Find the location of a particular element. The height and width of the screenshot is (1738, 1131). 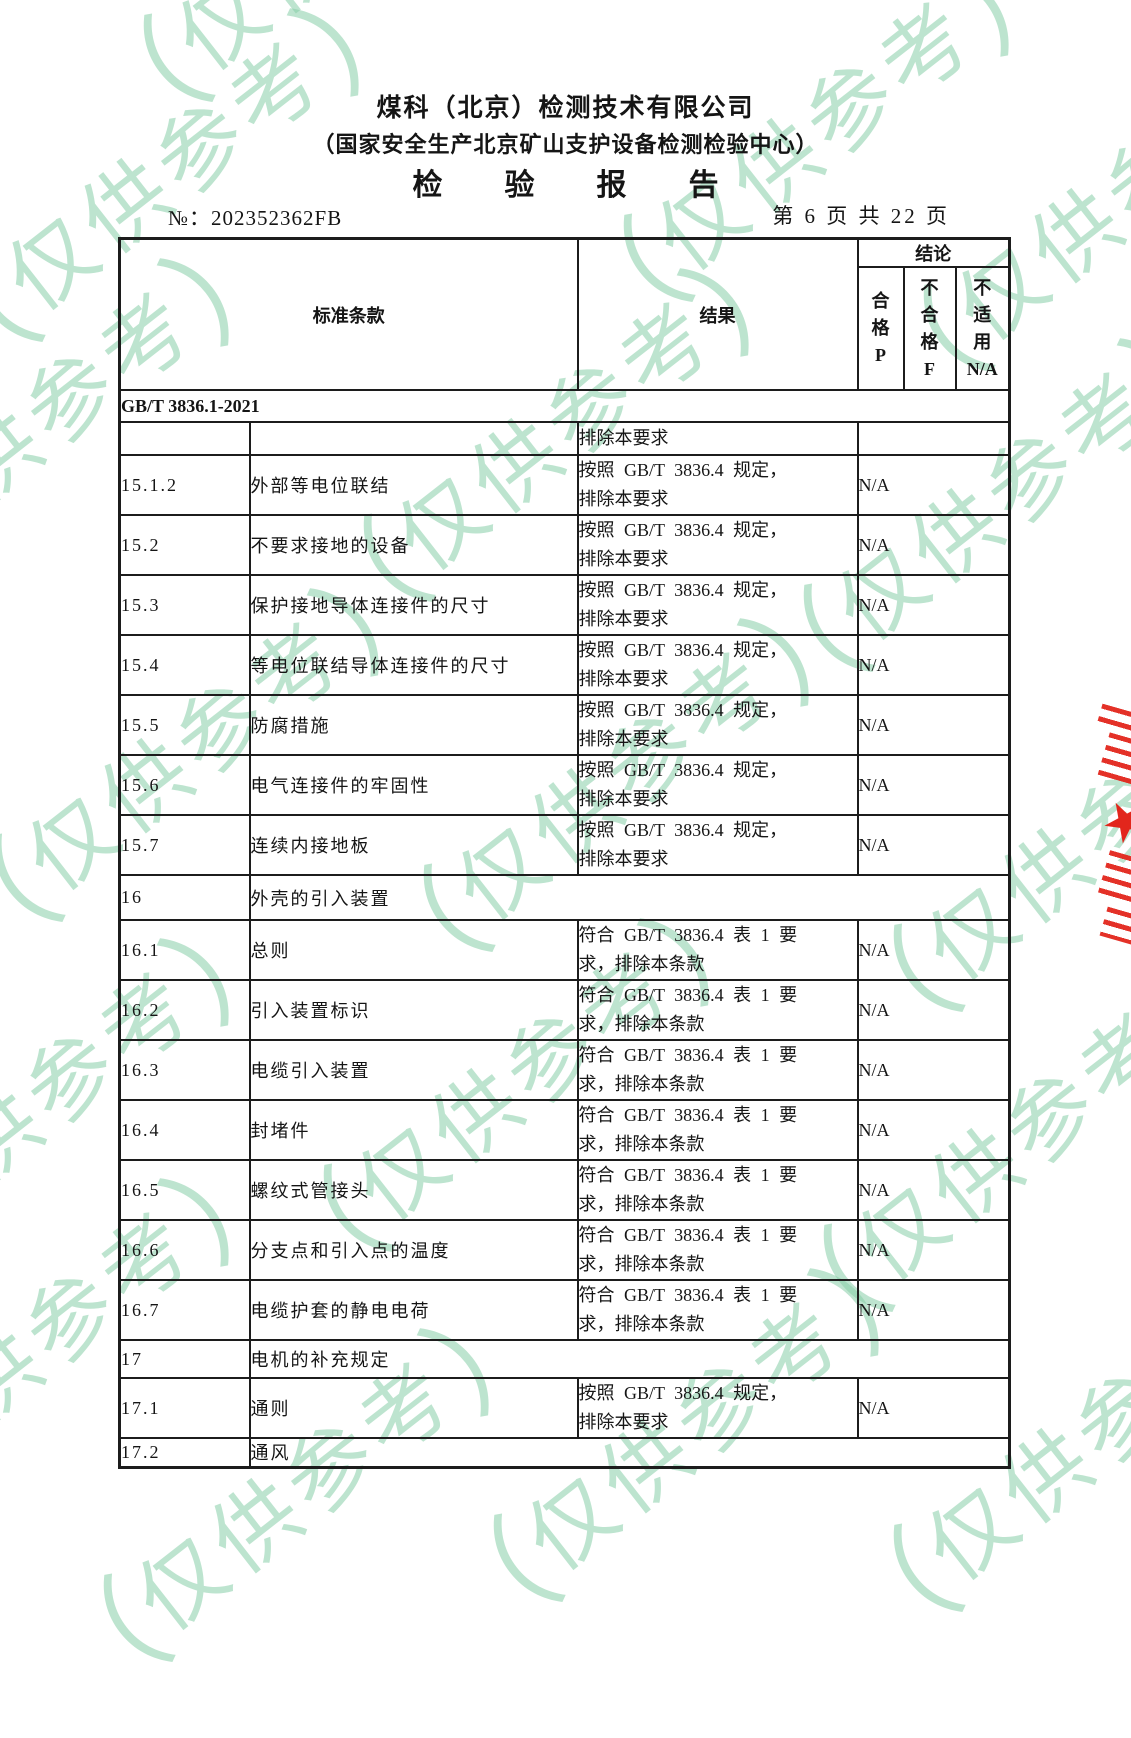

report-title: 检 验 报 告 is located at coordinates (573, 185).